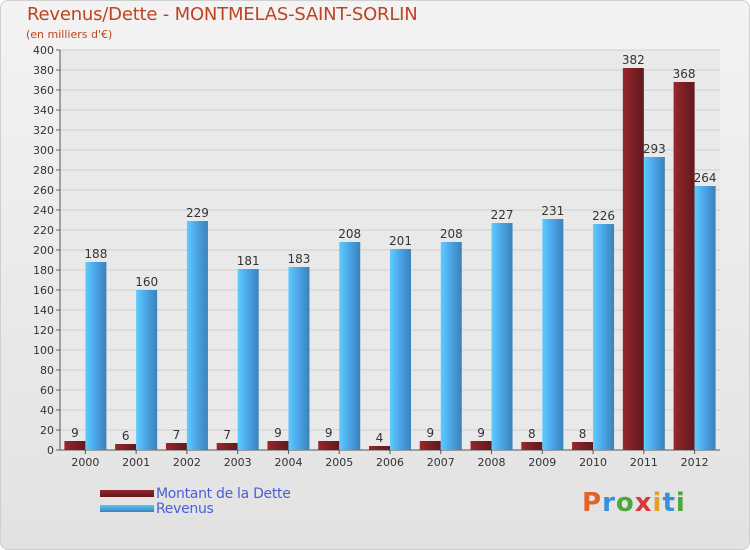 The image size is (750, 550). What do you see at coordinates (43, 350) in the screenshot?
I see `y-tick-label: 100` at bounding box center [43, 350].